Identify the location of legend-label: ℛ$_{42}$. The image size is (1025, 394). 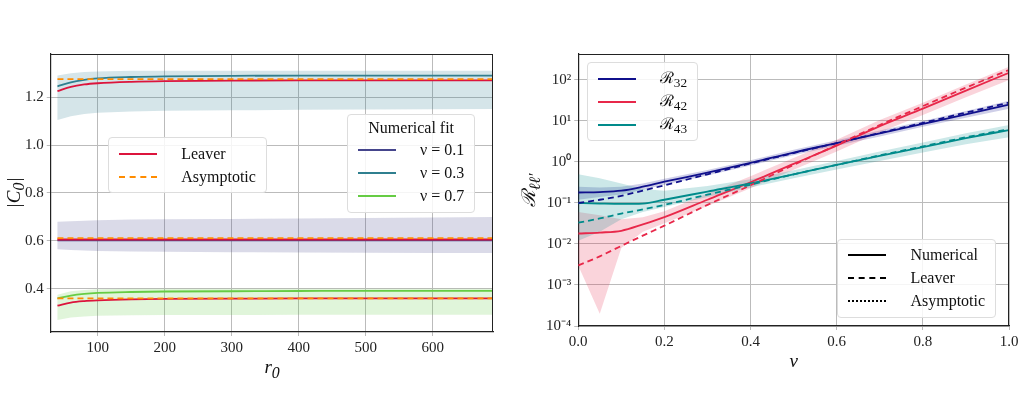
(673, 103).